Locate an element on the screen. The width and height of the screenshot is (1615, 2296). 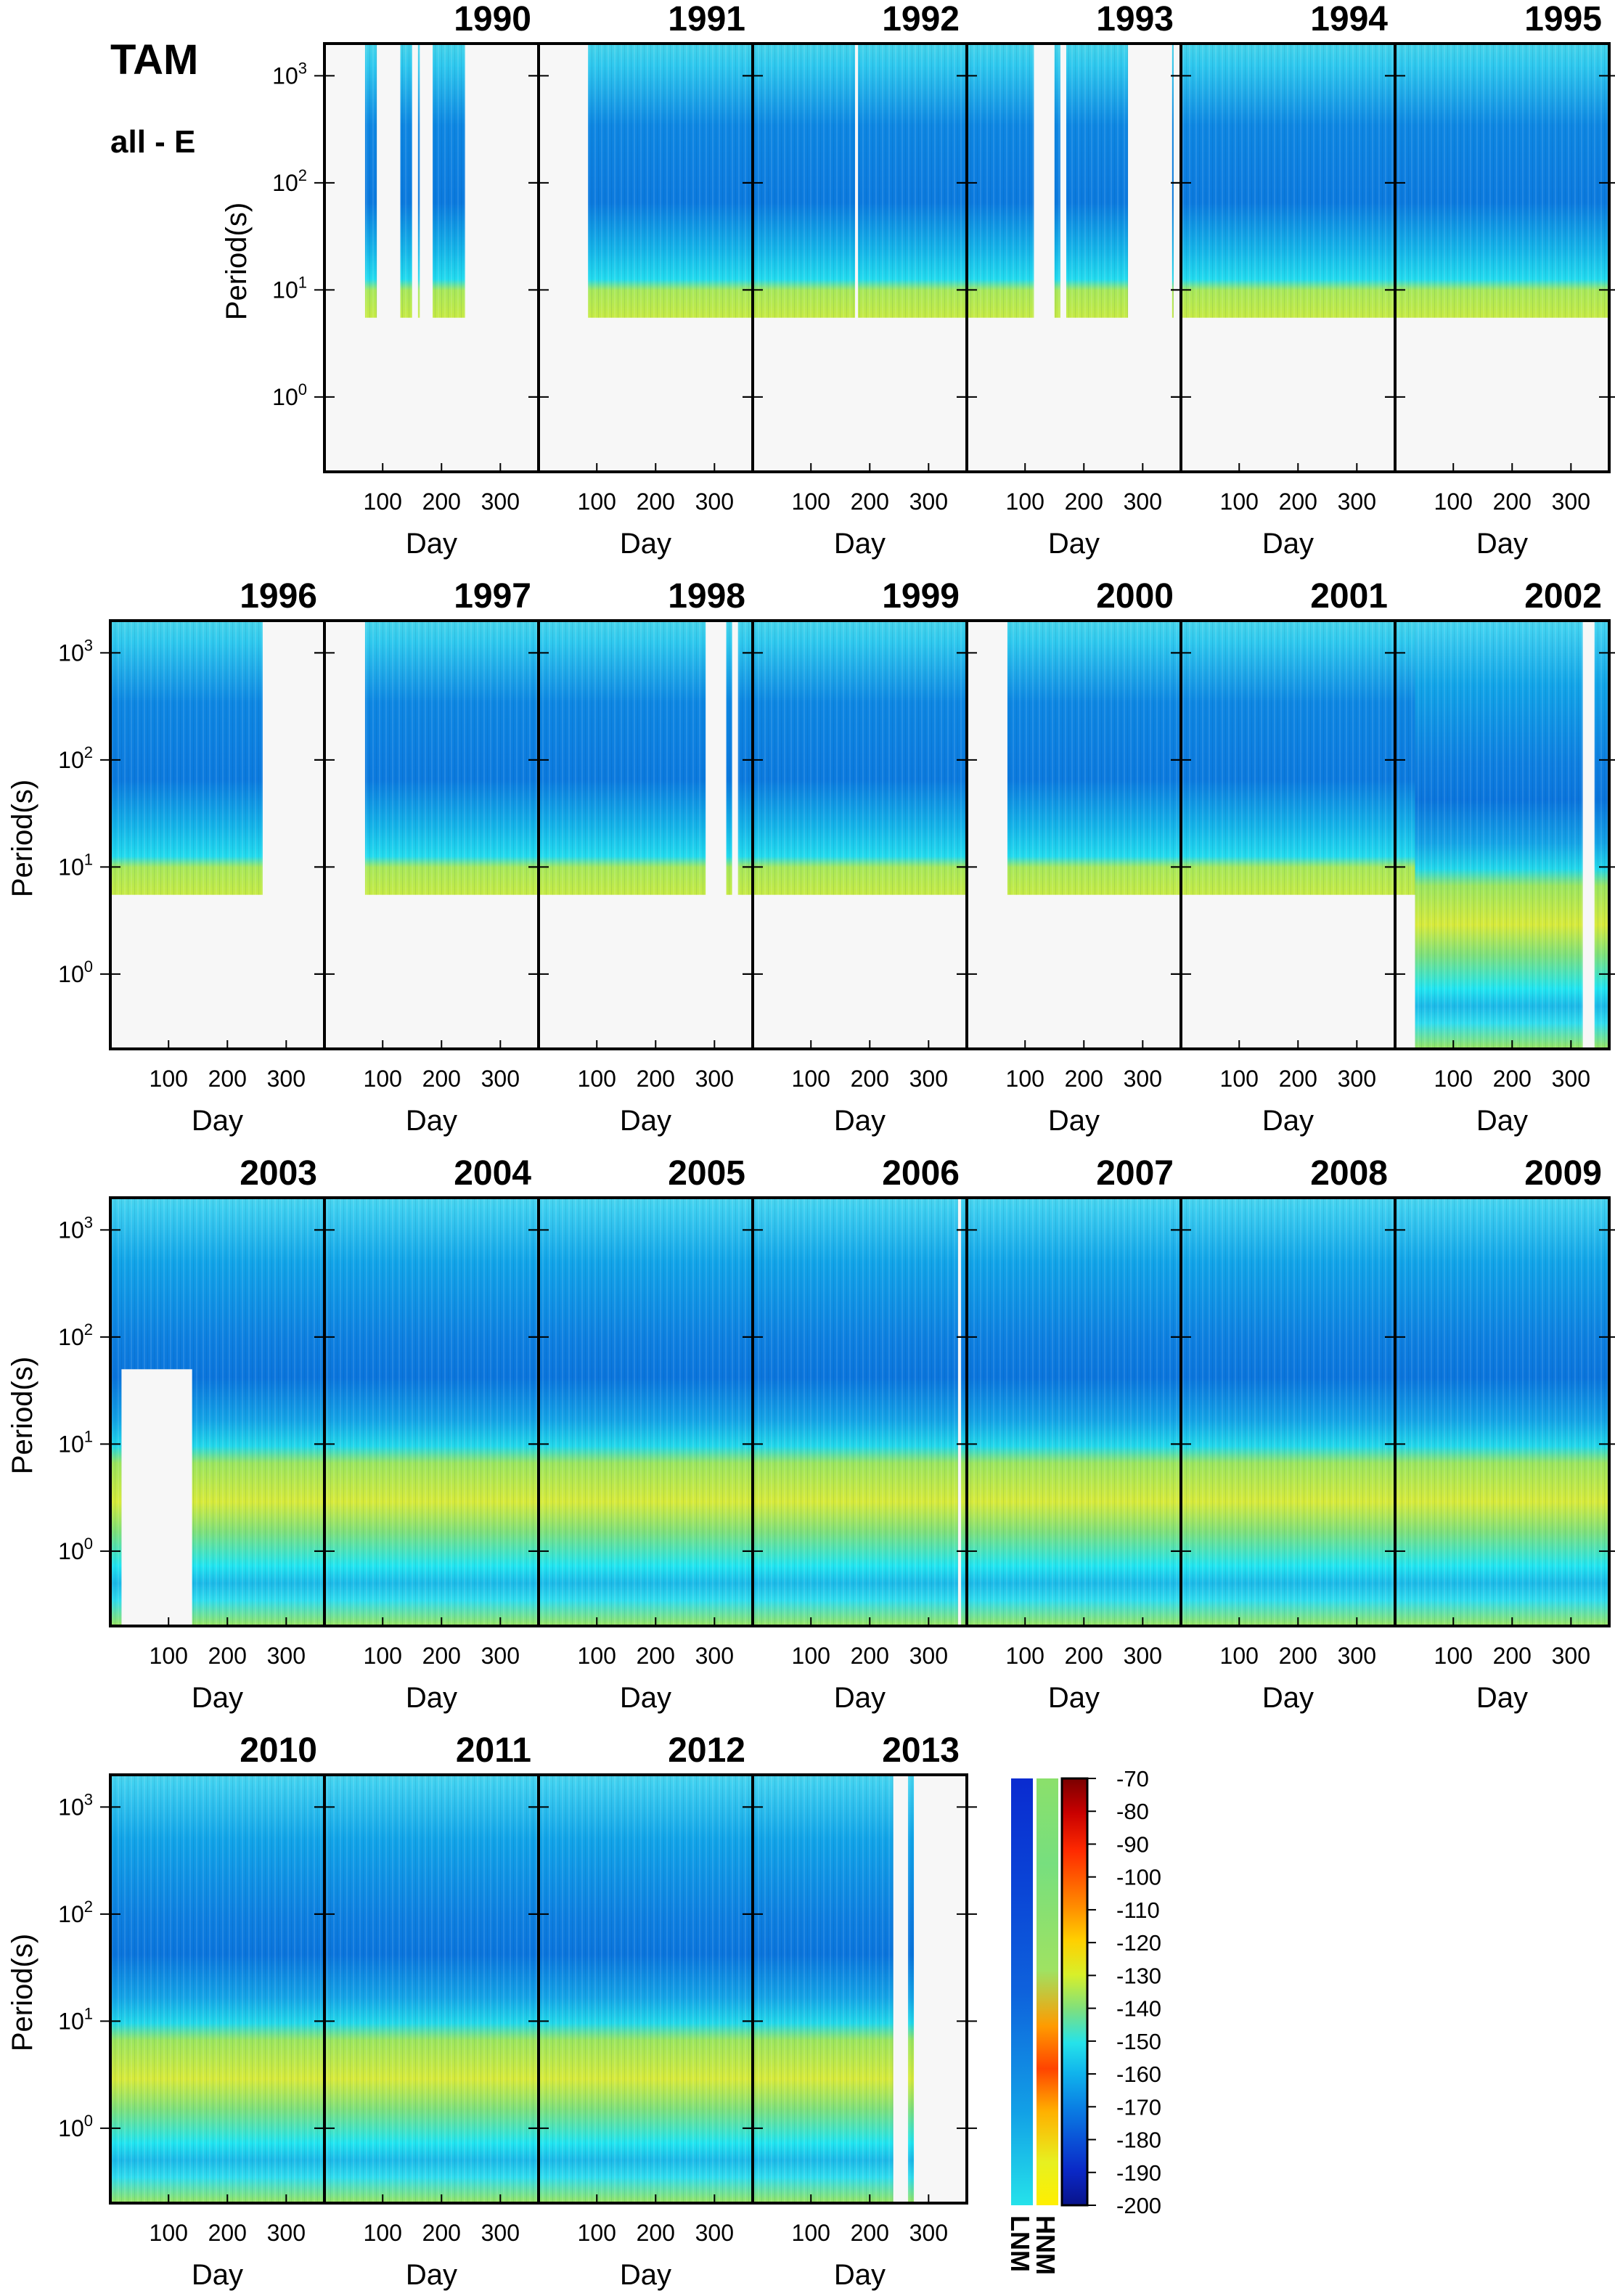
colorbar-tick-label: -150 is located at coordinates (1138, 2041).